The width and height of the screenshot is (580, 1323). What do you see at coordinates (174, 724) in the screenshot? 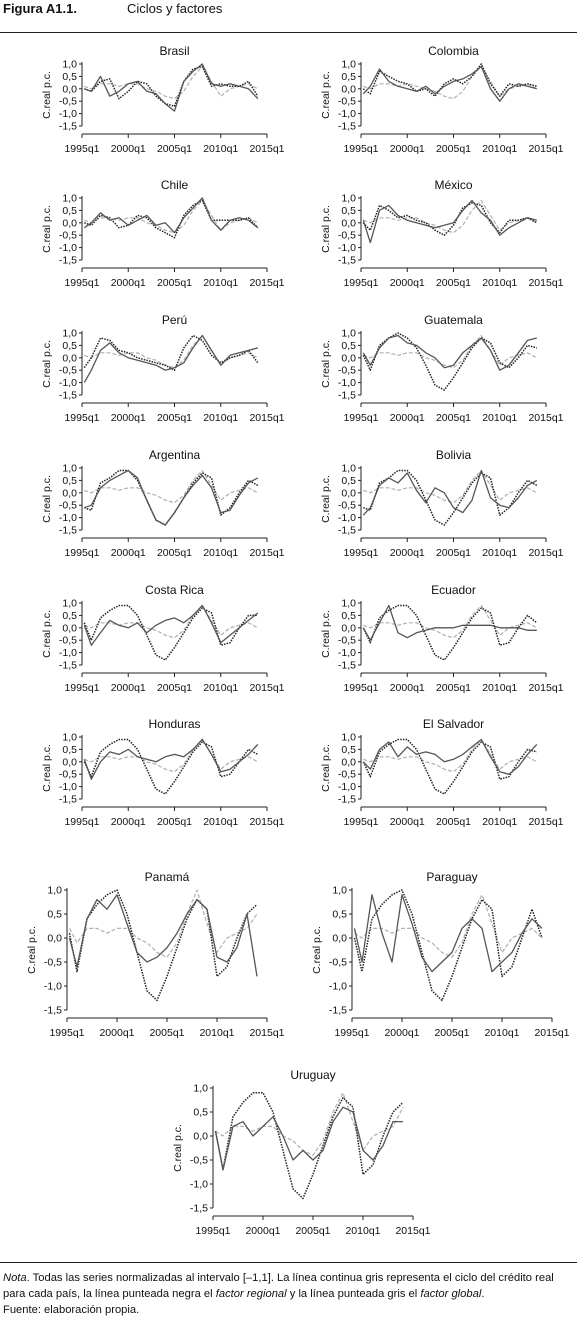
I see `chart-title: Honduras` at bounding box center [174, 724].